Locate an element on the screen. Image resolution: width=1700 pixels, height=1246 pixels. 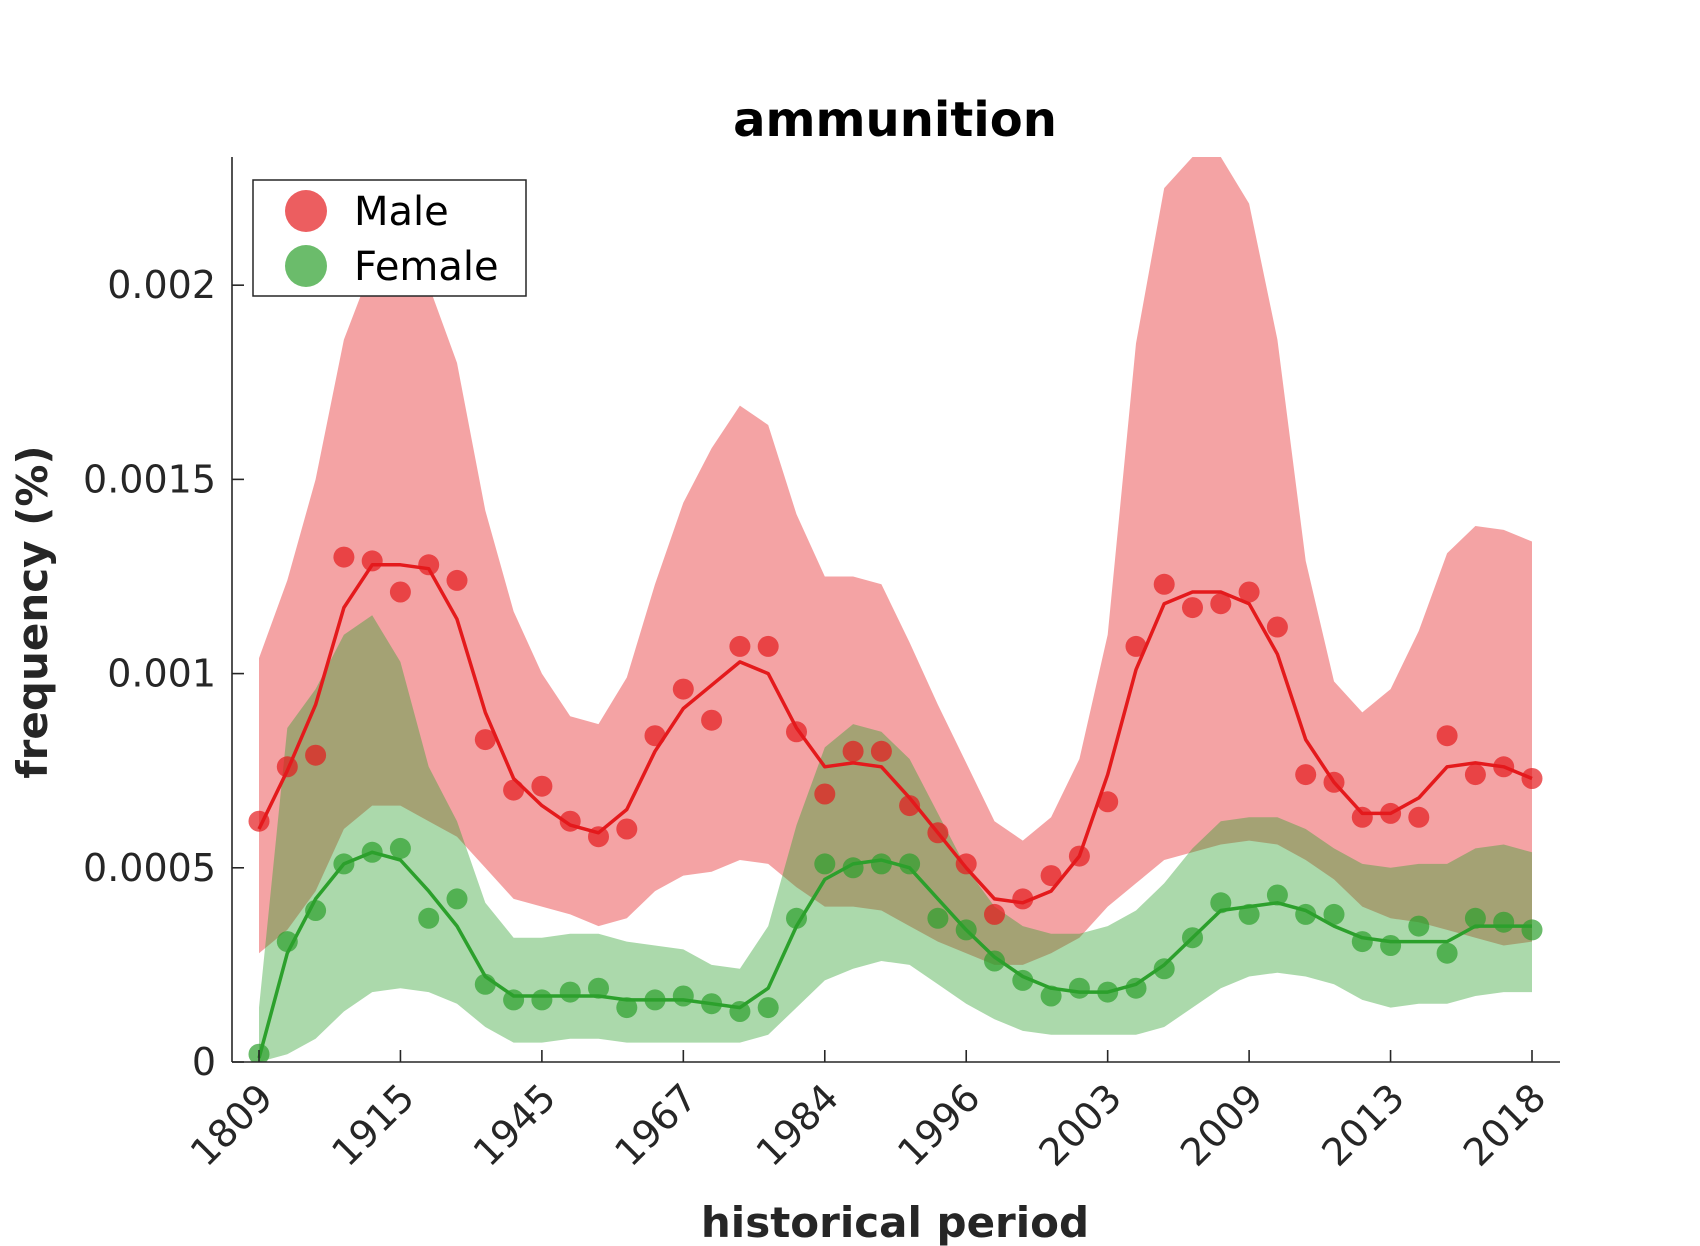
x-tick-label: 1809 is located at coordinates (232, 1125).